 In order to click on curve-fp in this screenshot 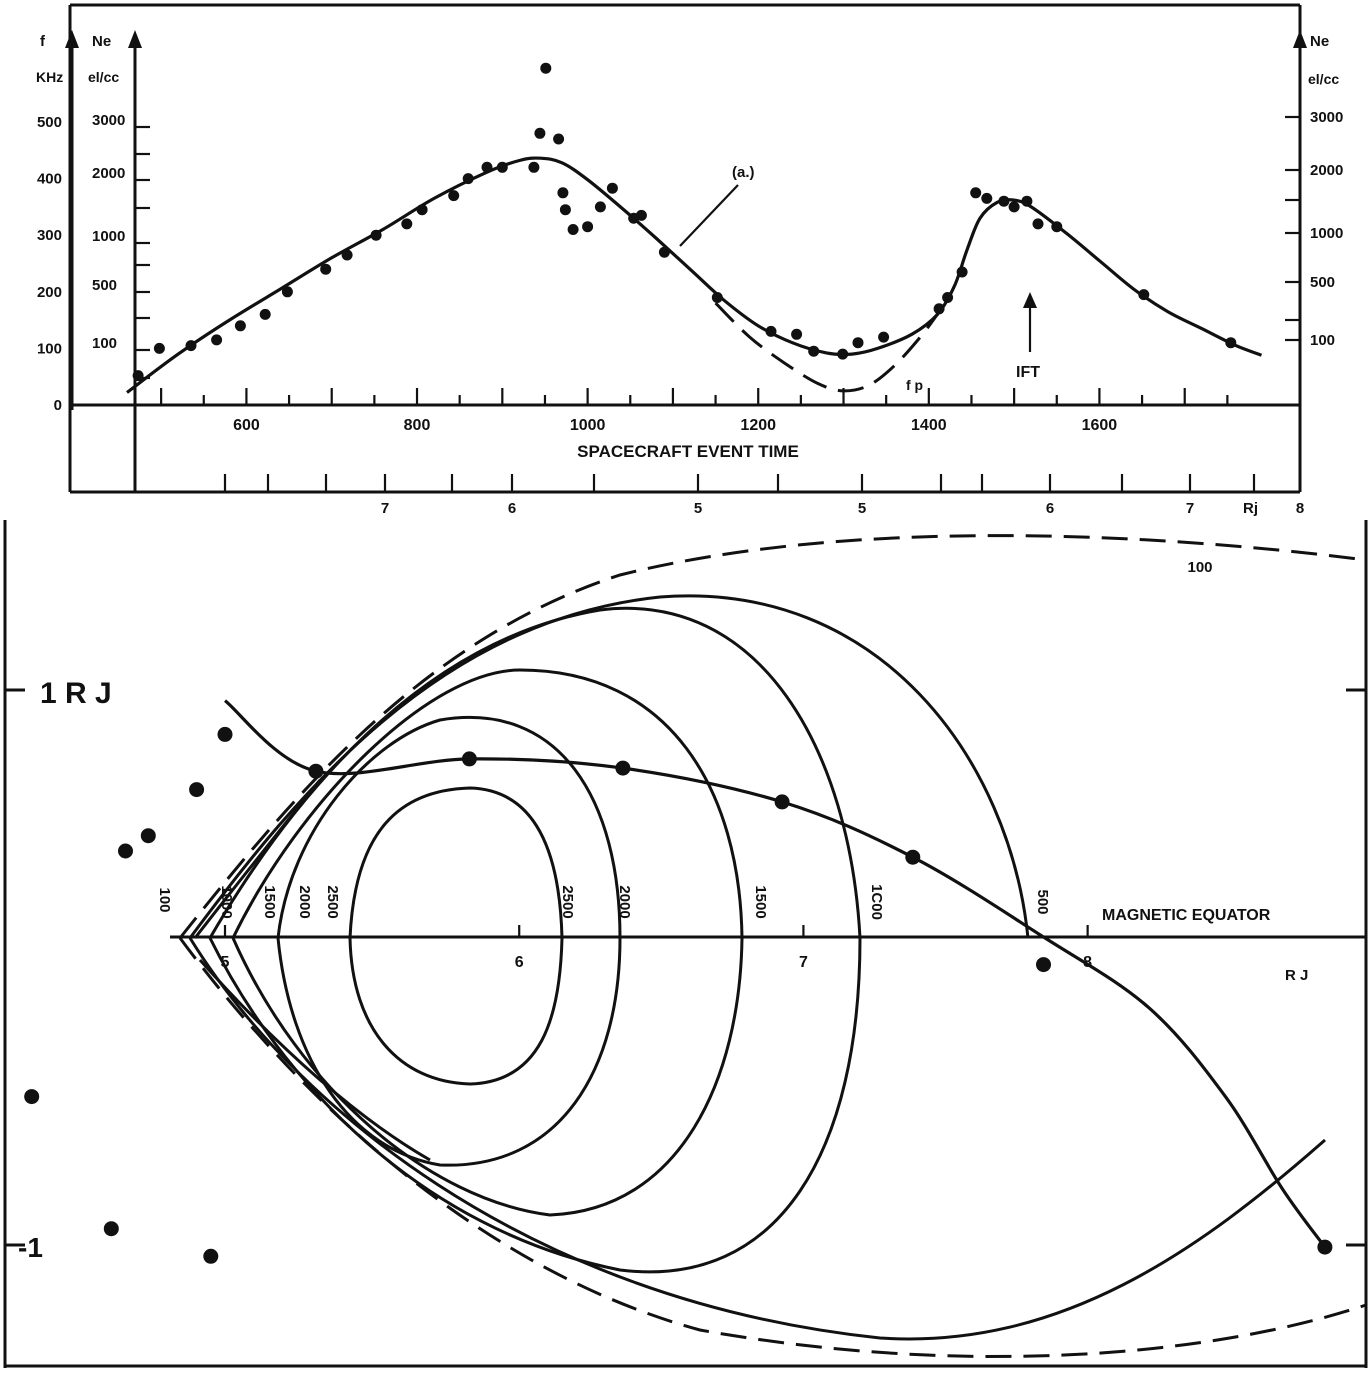, I will do `click(826, 347)`.